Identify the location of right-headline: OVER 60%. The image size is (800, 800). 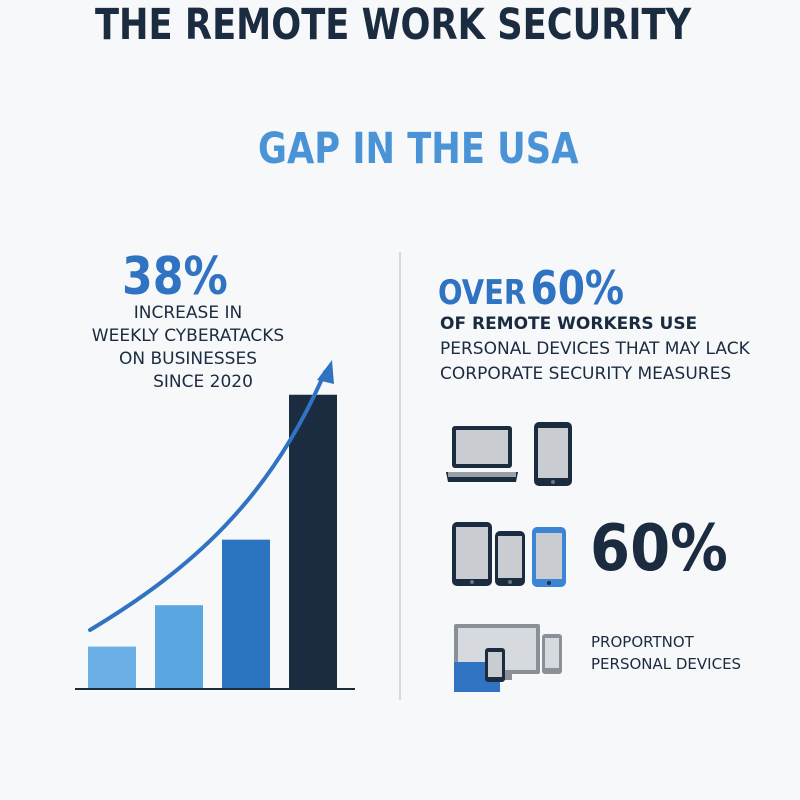
(531, 288).